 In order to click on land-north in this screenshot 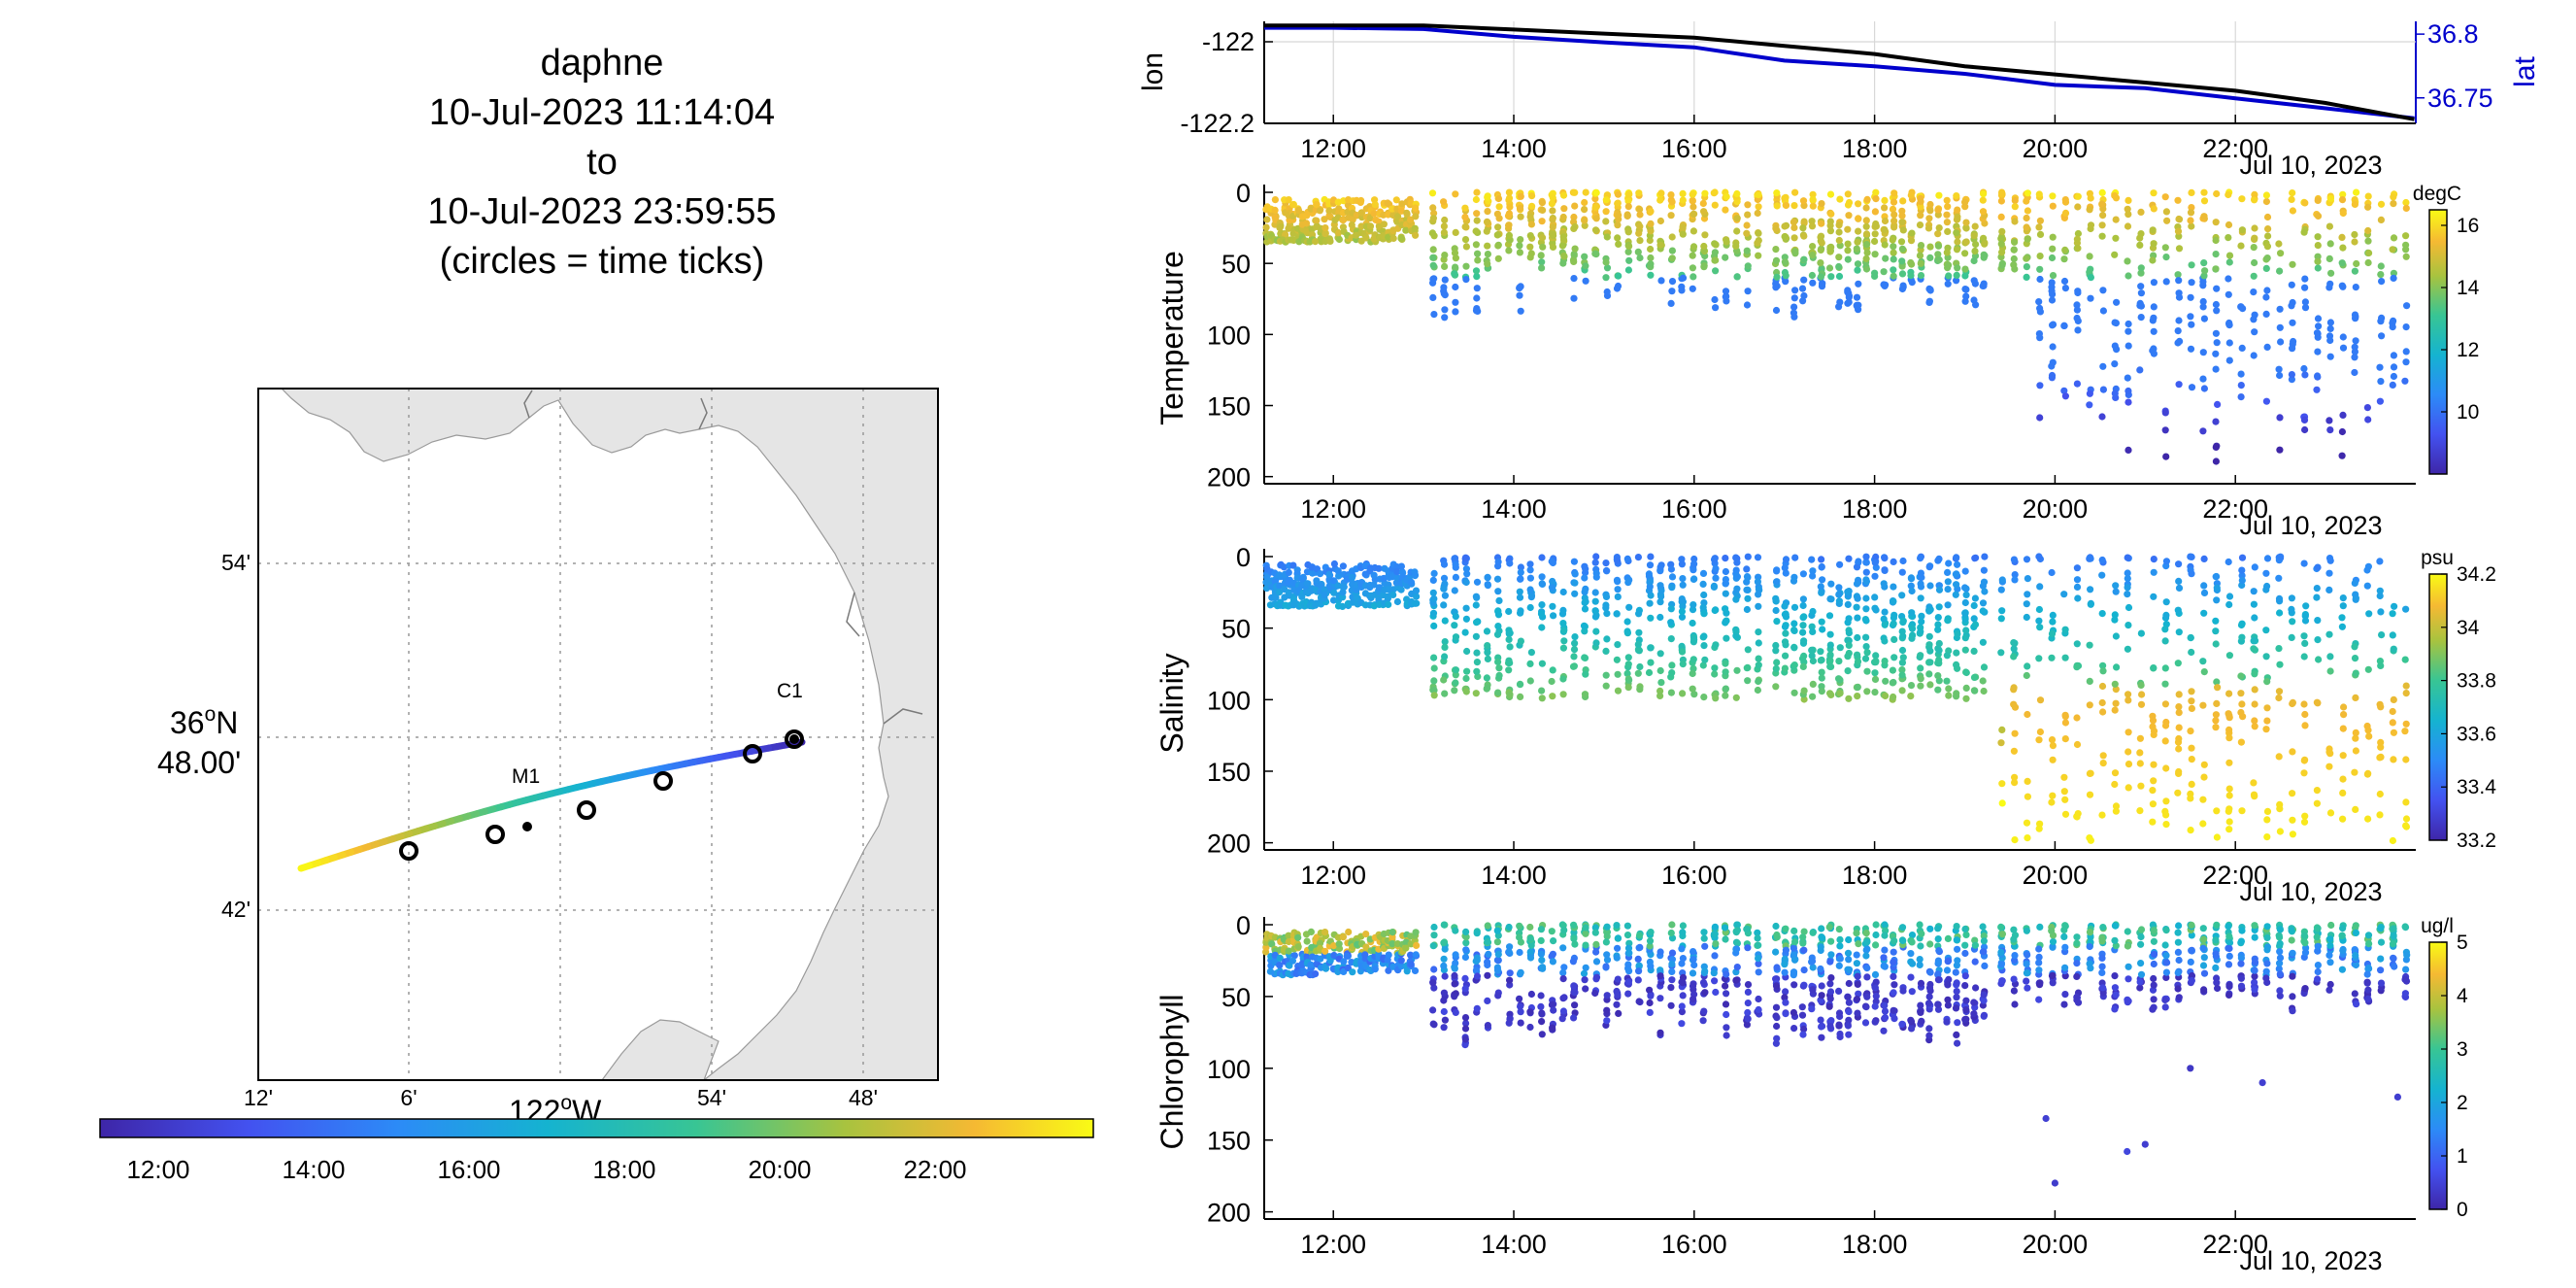, I will do `click(598, 734)`.